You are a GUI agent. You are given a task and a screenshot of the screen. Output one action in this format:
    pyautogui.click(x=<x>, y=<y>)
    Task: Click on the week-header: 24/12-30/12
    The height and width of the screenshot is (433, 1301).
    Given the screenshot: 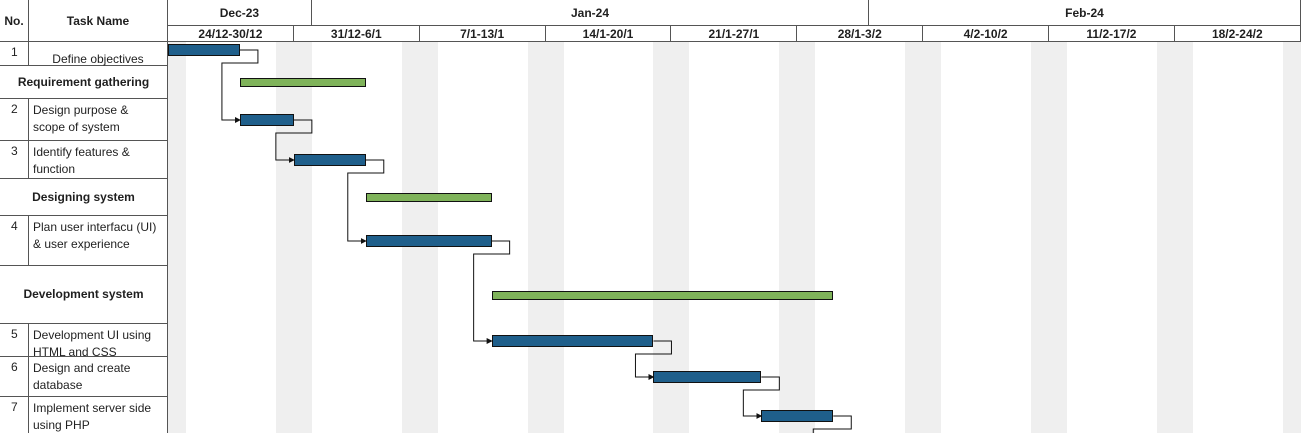 What is the action you would take?
    pyautogui.click(x=231, y=34)
    